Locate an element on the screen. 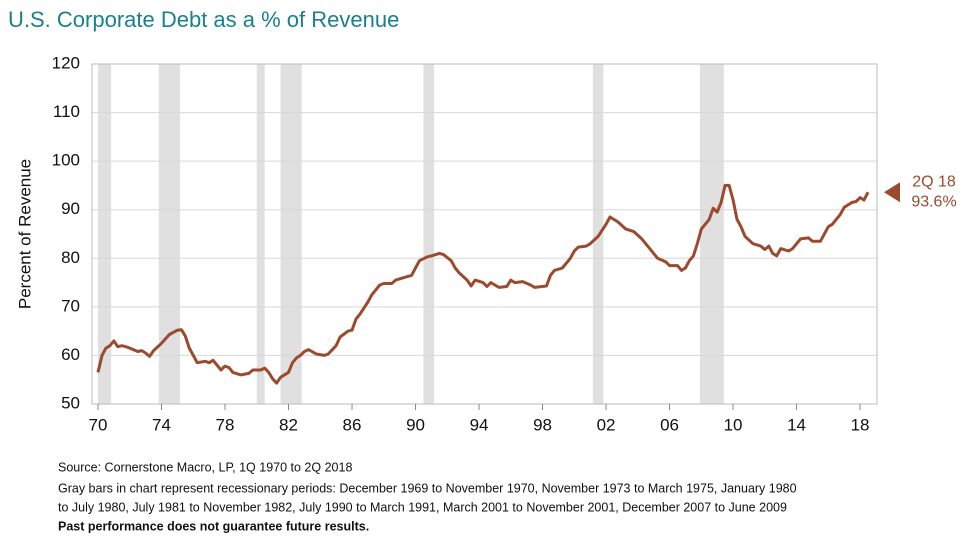  y-tick-label: 100 is located at coordinates (66, 160).